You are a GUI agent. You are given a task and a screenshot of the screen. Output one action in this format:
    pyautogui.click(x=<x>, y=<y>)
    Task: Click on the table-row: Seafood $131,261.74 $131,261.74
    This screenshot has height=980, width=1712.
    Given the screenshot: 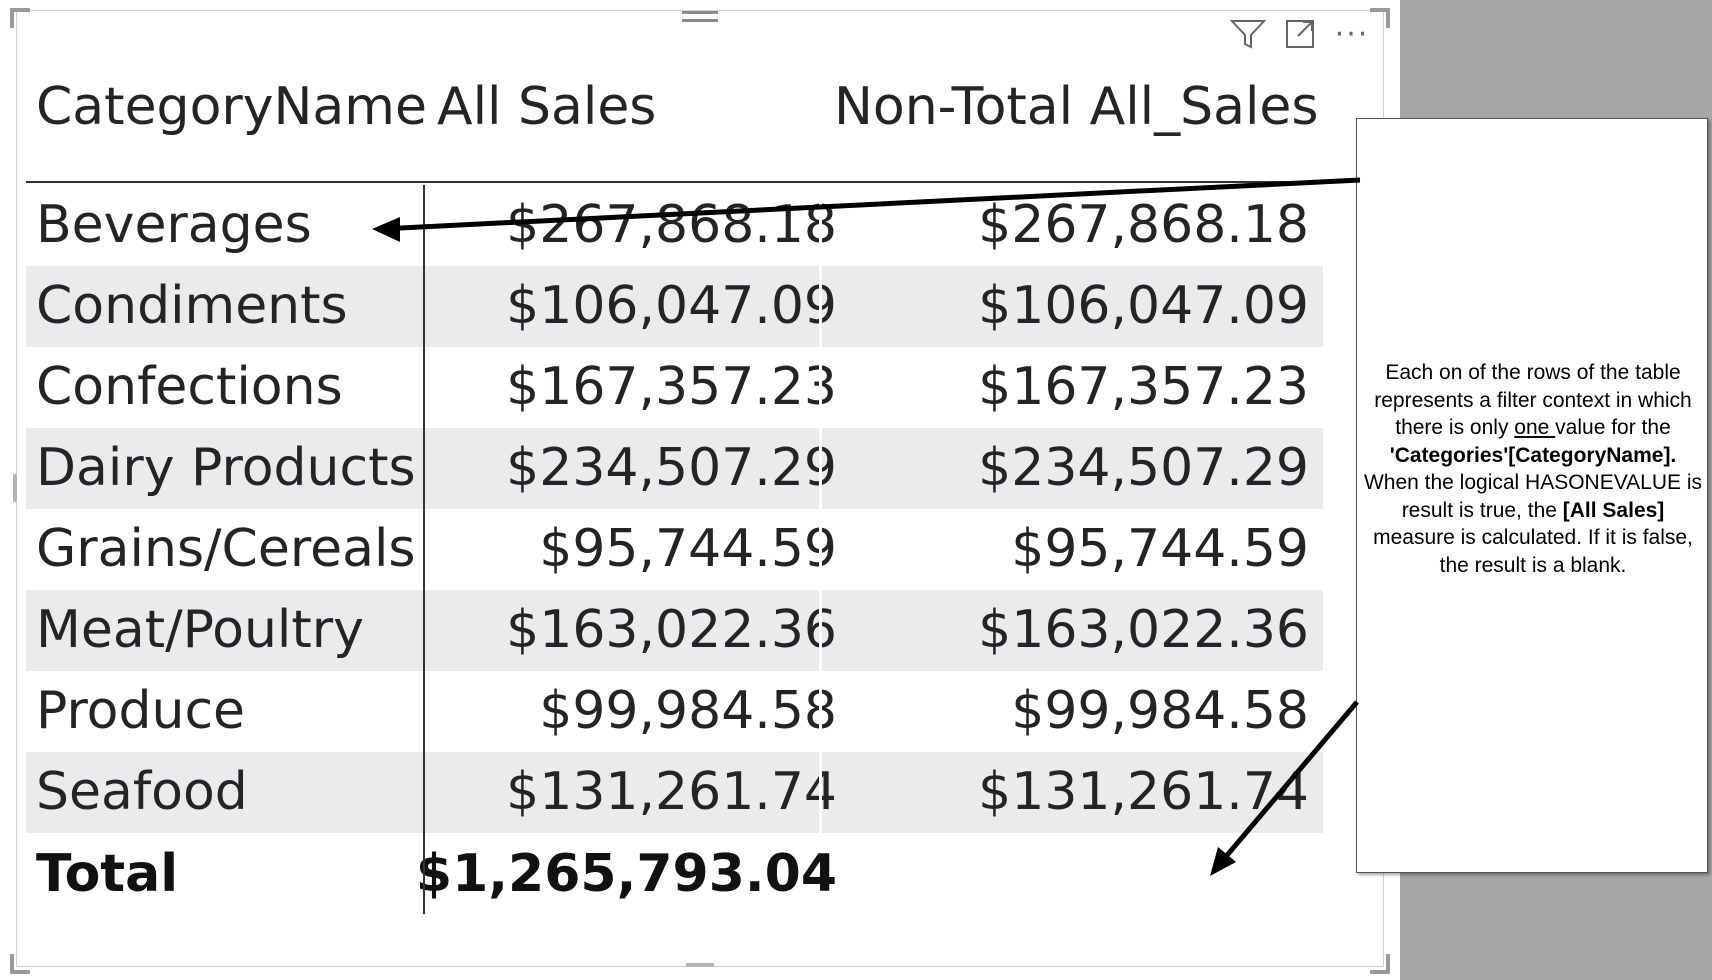 What is the action you would take?
    pyautogui.click(x=674, y=792)
    